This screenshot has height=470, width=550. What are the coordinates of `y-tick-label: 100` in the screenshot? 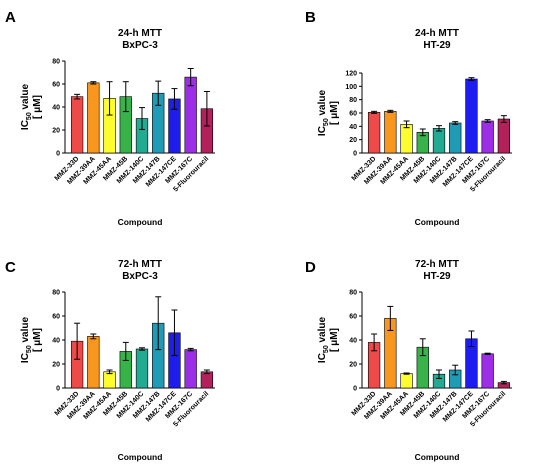 It's located at (351, 87).